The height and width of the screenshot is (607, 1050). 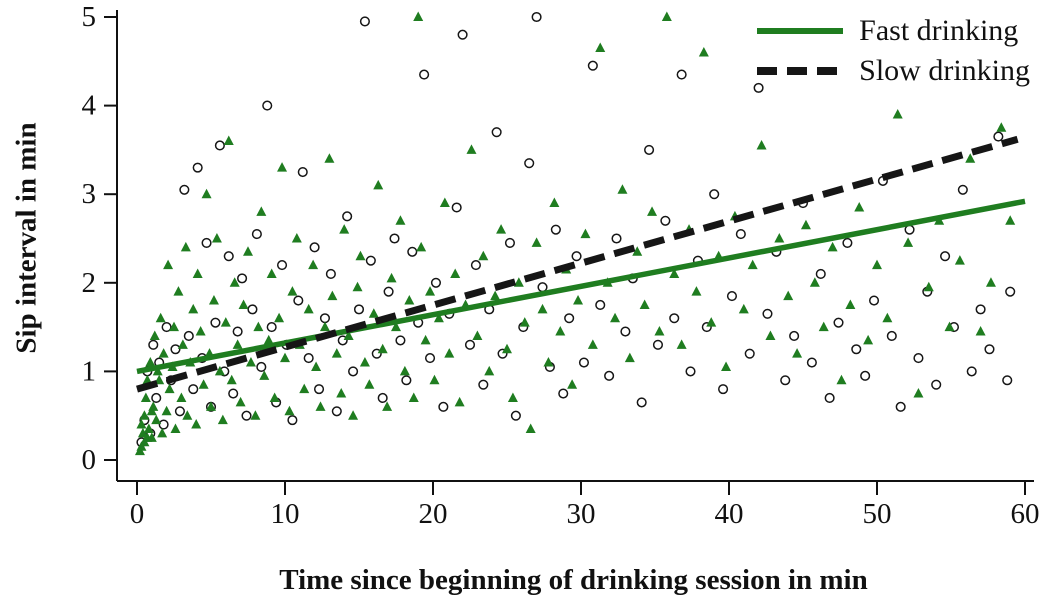 What do you see at coordinates (877, 514) in the screenshot?
I see `svg-text: 50` at bounding box center [877, 514].